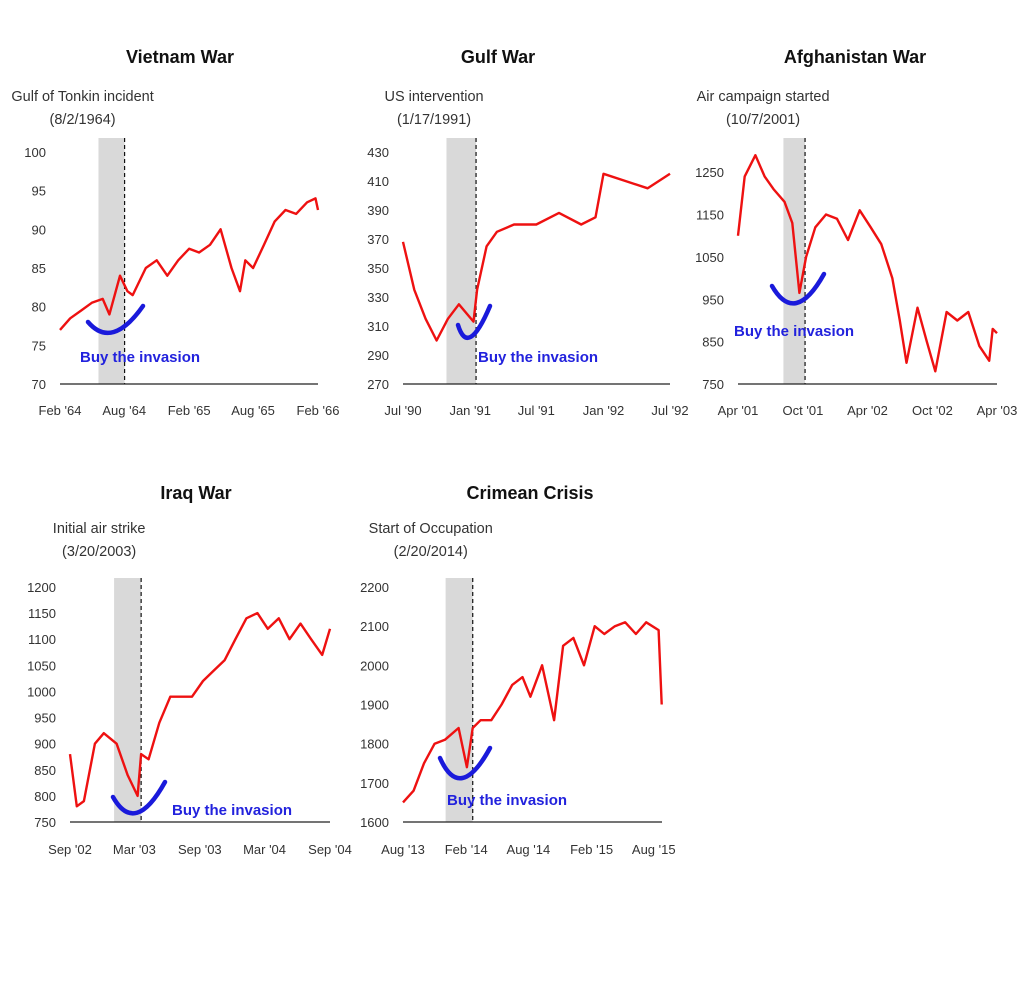  Describe the element at coordinates (60, 410) in the screenshot. I see `x-tick-label: Feb '64` at that location.